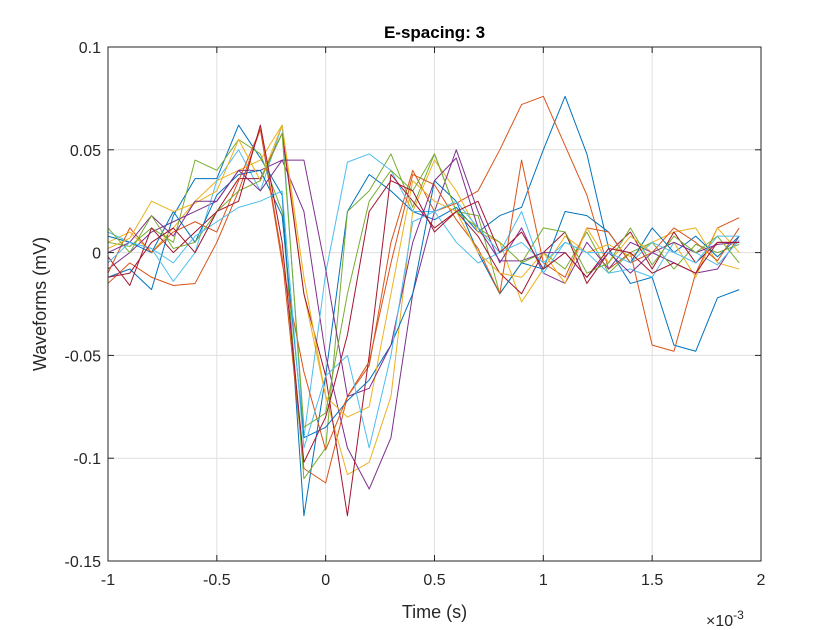 This screenshot has width=840, height=630. Describe the element at coordinates (108, 580) in the screenshot. I see `x-tick-label: -1` at that location.